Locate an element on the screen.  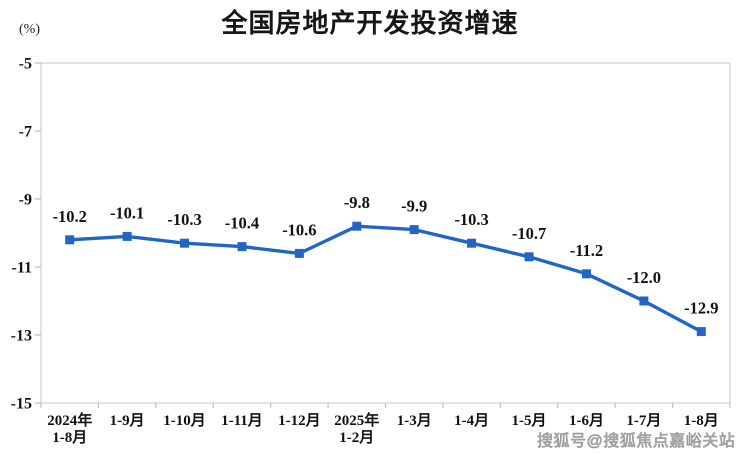
svg-text: -12.9 is located at coordinates (701, 308).